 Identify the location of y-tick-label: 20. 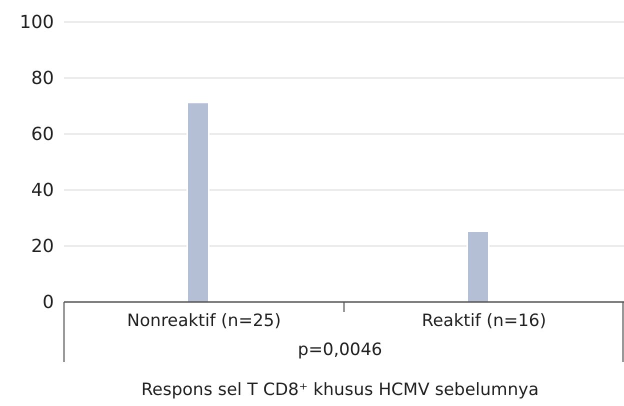
(42, 246).